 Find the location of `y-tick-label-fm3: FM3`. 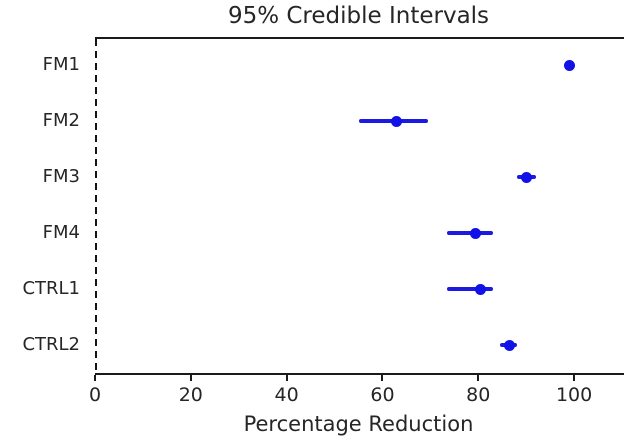

y-tick-label-fm3: FM3 is located at coordinates (61, 176).